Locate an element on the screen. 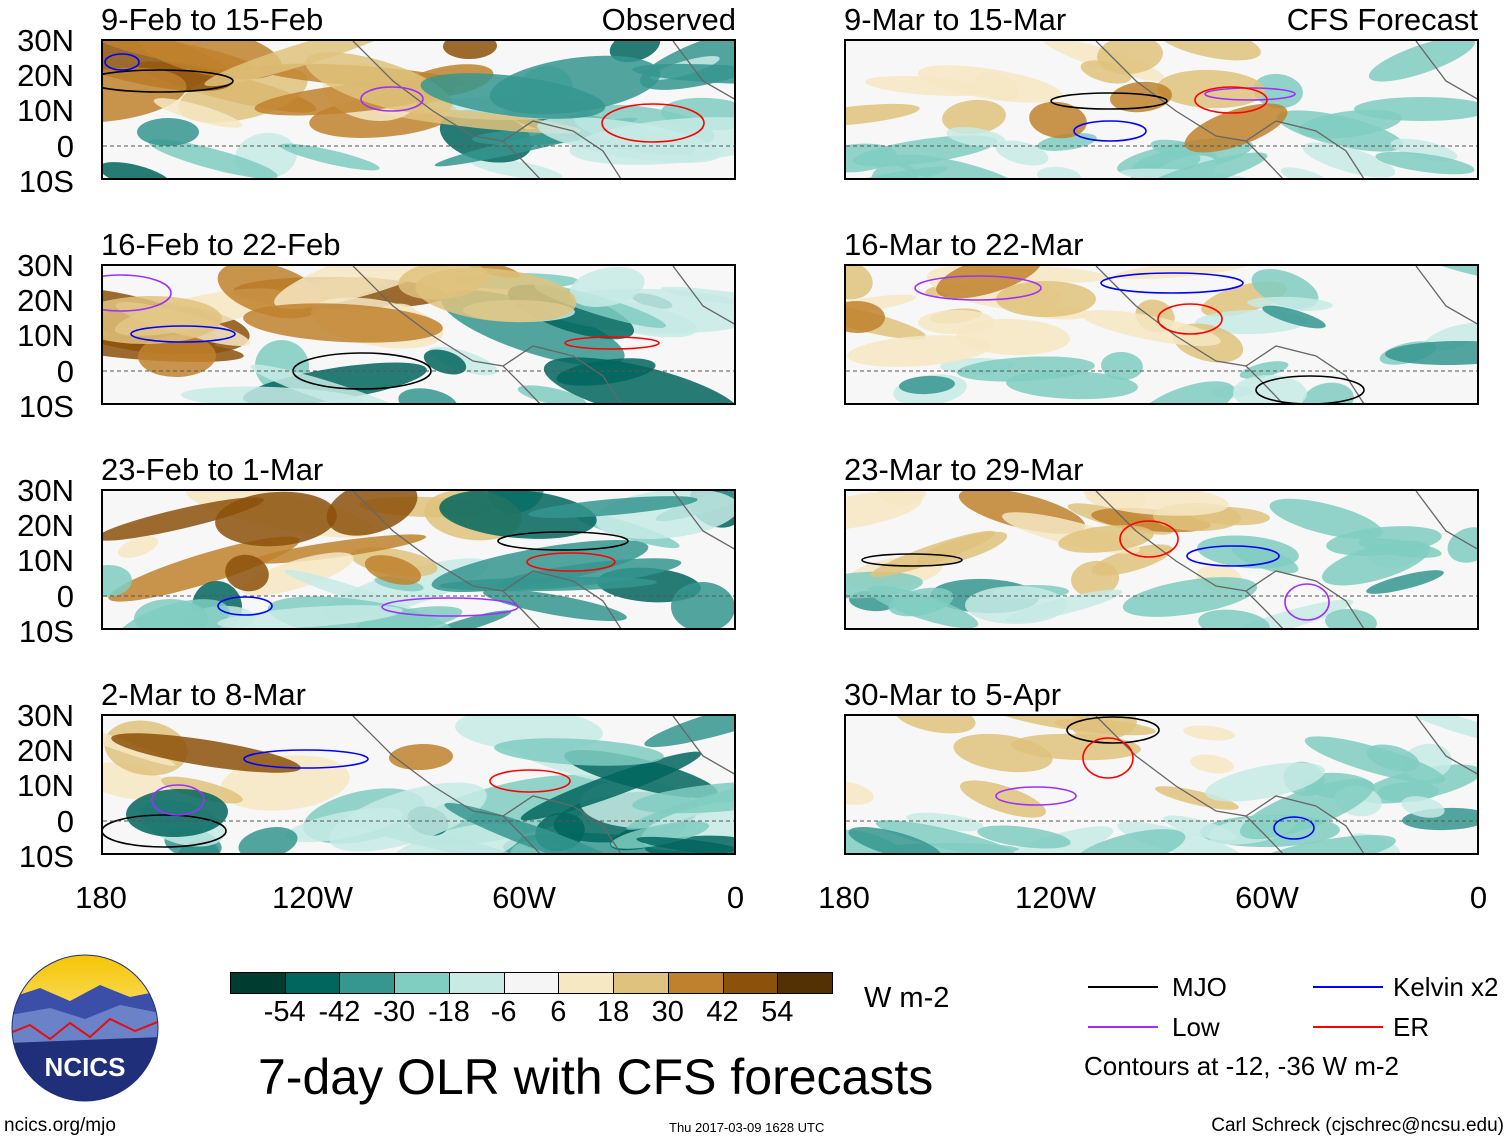  footer-url: ncics.org/mjo is located at coordinates (60, 1125).